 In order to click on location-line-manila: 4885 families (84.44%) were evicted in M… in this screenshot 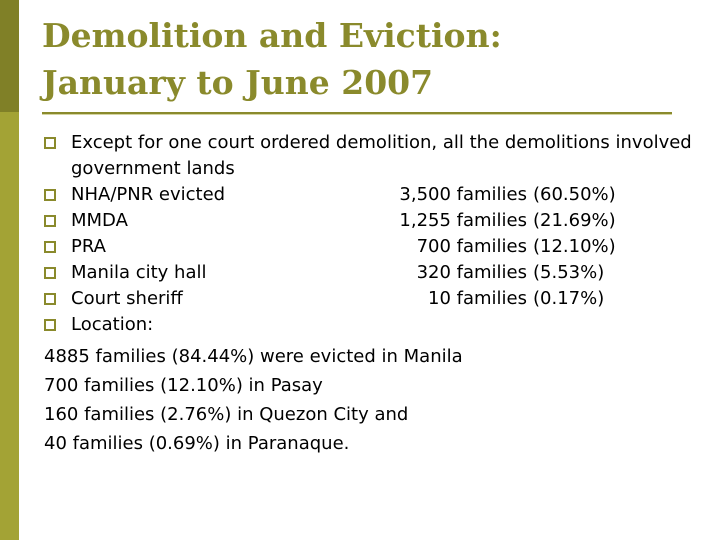, I will do `click(253, 356)`.